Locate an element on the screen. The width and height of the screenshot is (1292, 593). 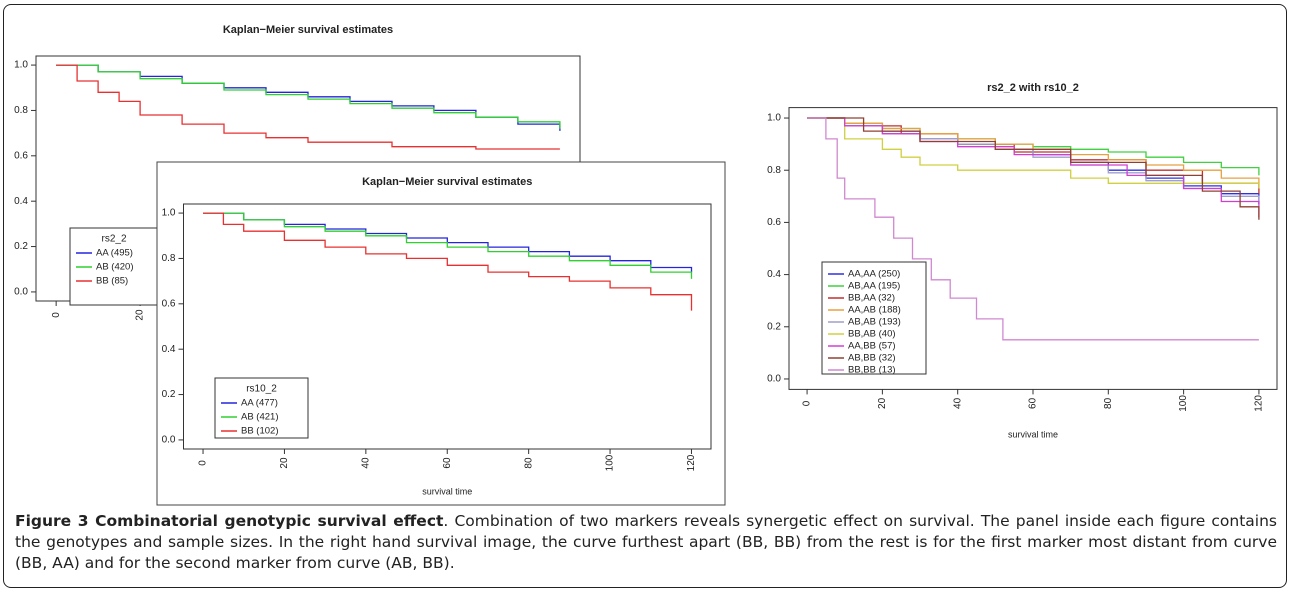
legend-label: AB (421) is located at coordinates (260, 417).